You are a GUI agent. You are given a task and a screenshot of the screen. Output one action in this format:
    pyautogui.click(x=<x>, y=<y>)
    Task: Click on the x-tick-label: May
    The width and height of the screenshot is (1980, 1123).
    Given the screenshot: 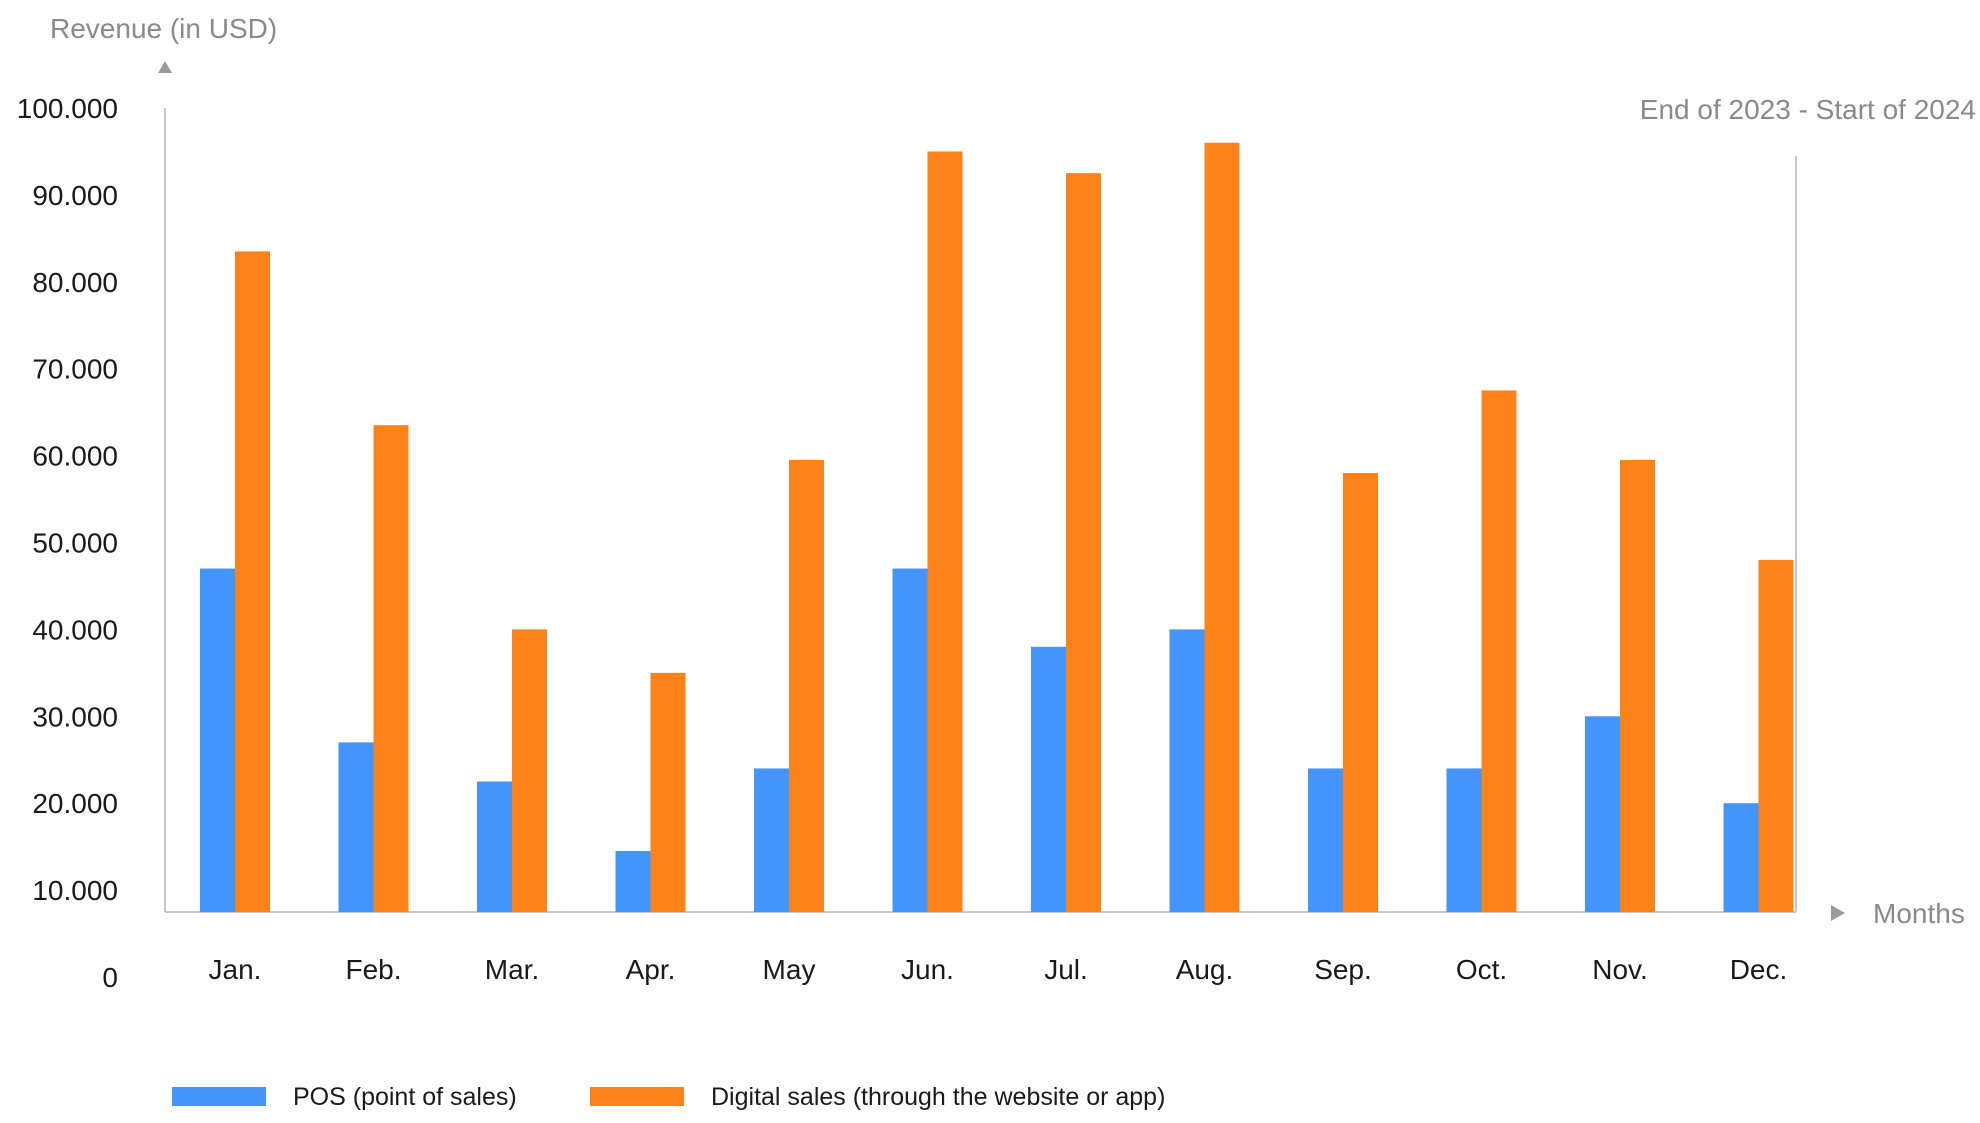 What is the action you would take?
    pyautogui.click(x=789, y=969)
    